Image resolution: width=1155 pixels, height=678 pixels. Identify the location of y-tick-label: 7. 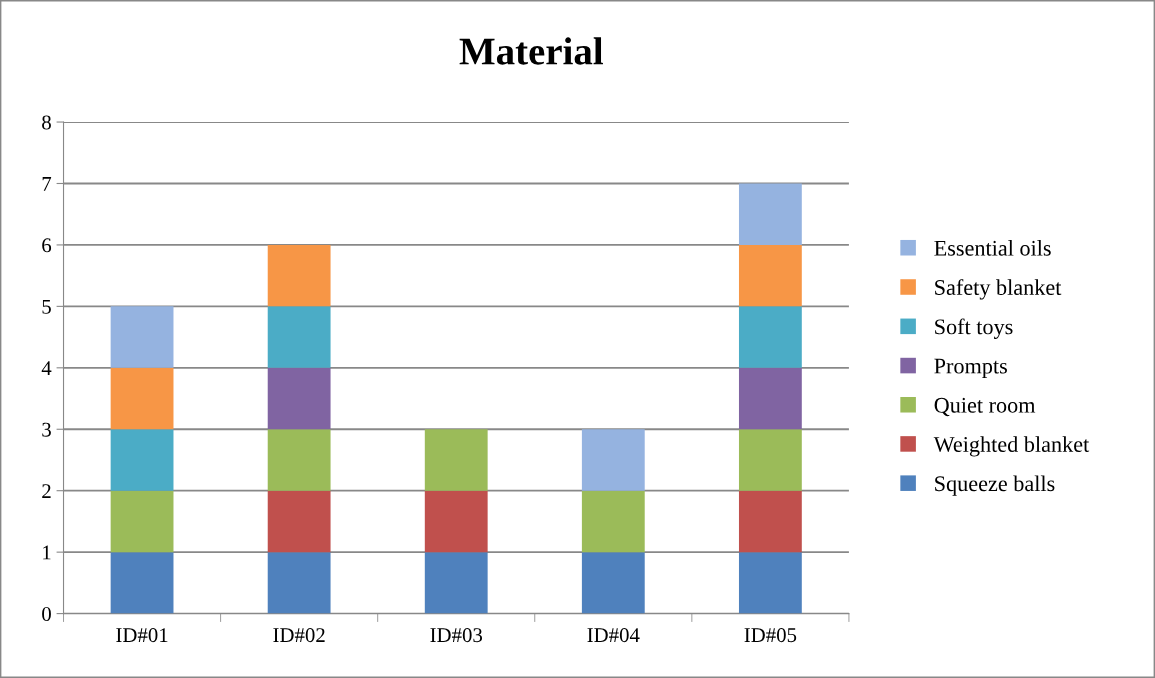
(47, 184).